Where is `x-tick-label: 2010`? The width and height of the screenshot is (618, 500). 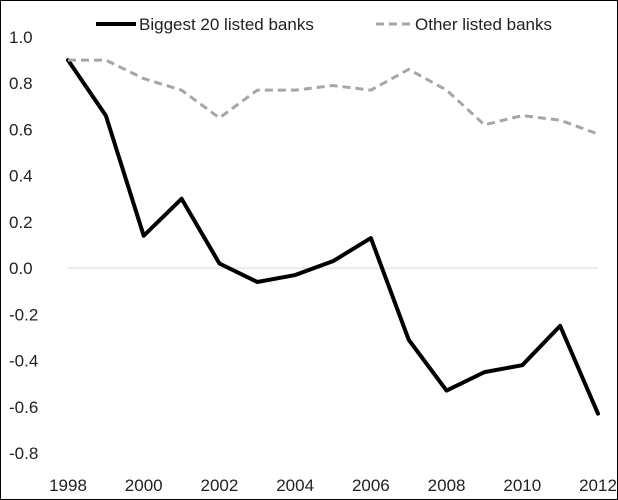 x-tick-label: 2010 is located at coordinates (522, 485).